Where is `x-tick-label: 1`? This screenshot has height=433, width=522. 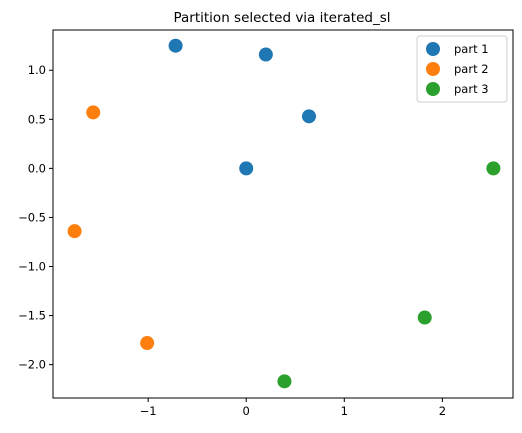 x-tick-label: 1 is located at coordinates (344, 411).